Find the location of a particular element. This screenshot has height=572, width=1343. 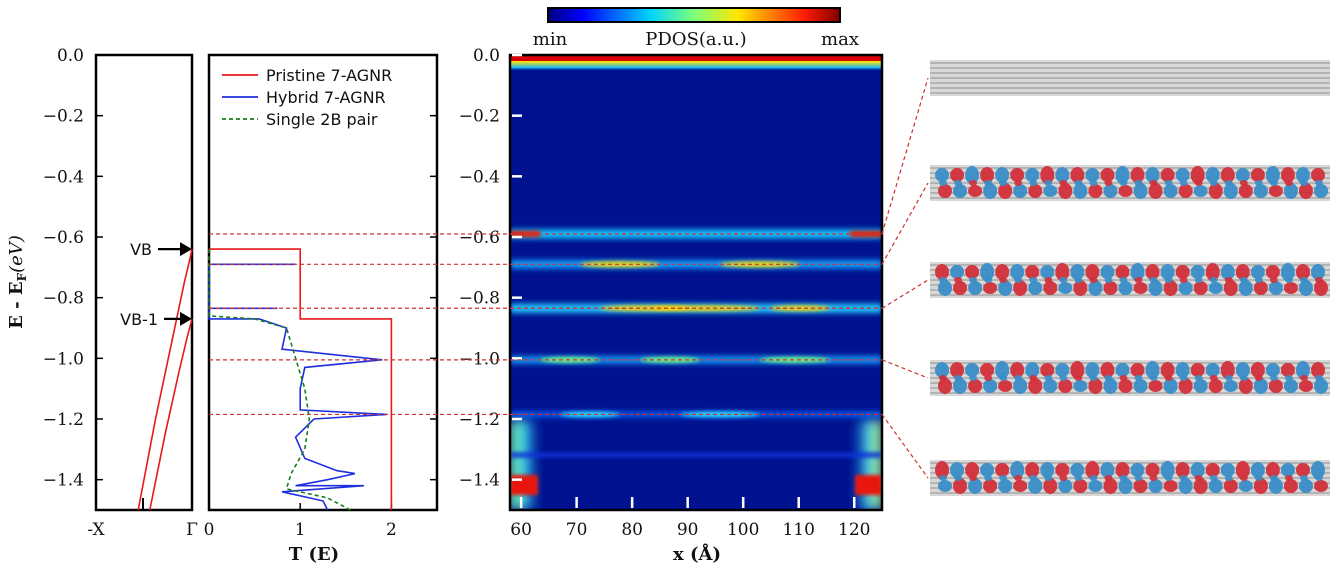

band-structure-y-axis: 0.0 −0.2 −0.4 −0.6 −0.8 −1.0 −1.2 −1.4 is located at coordinates (73, 268).